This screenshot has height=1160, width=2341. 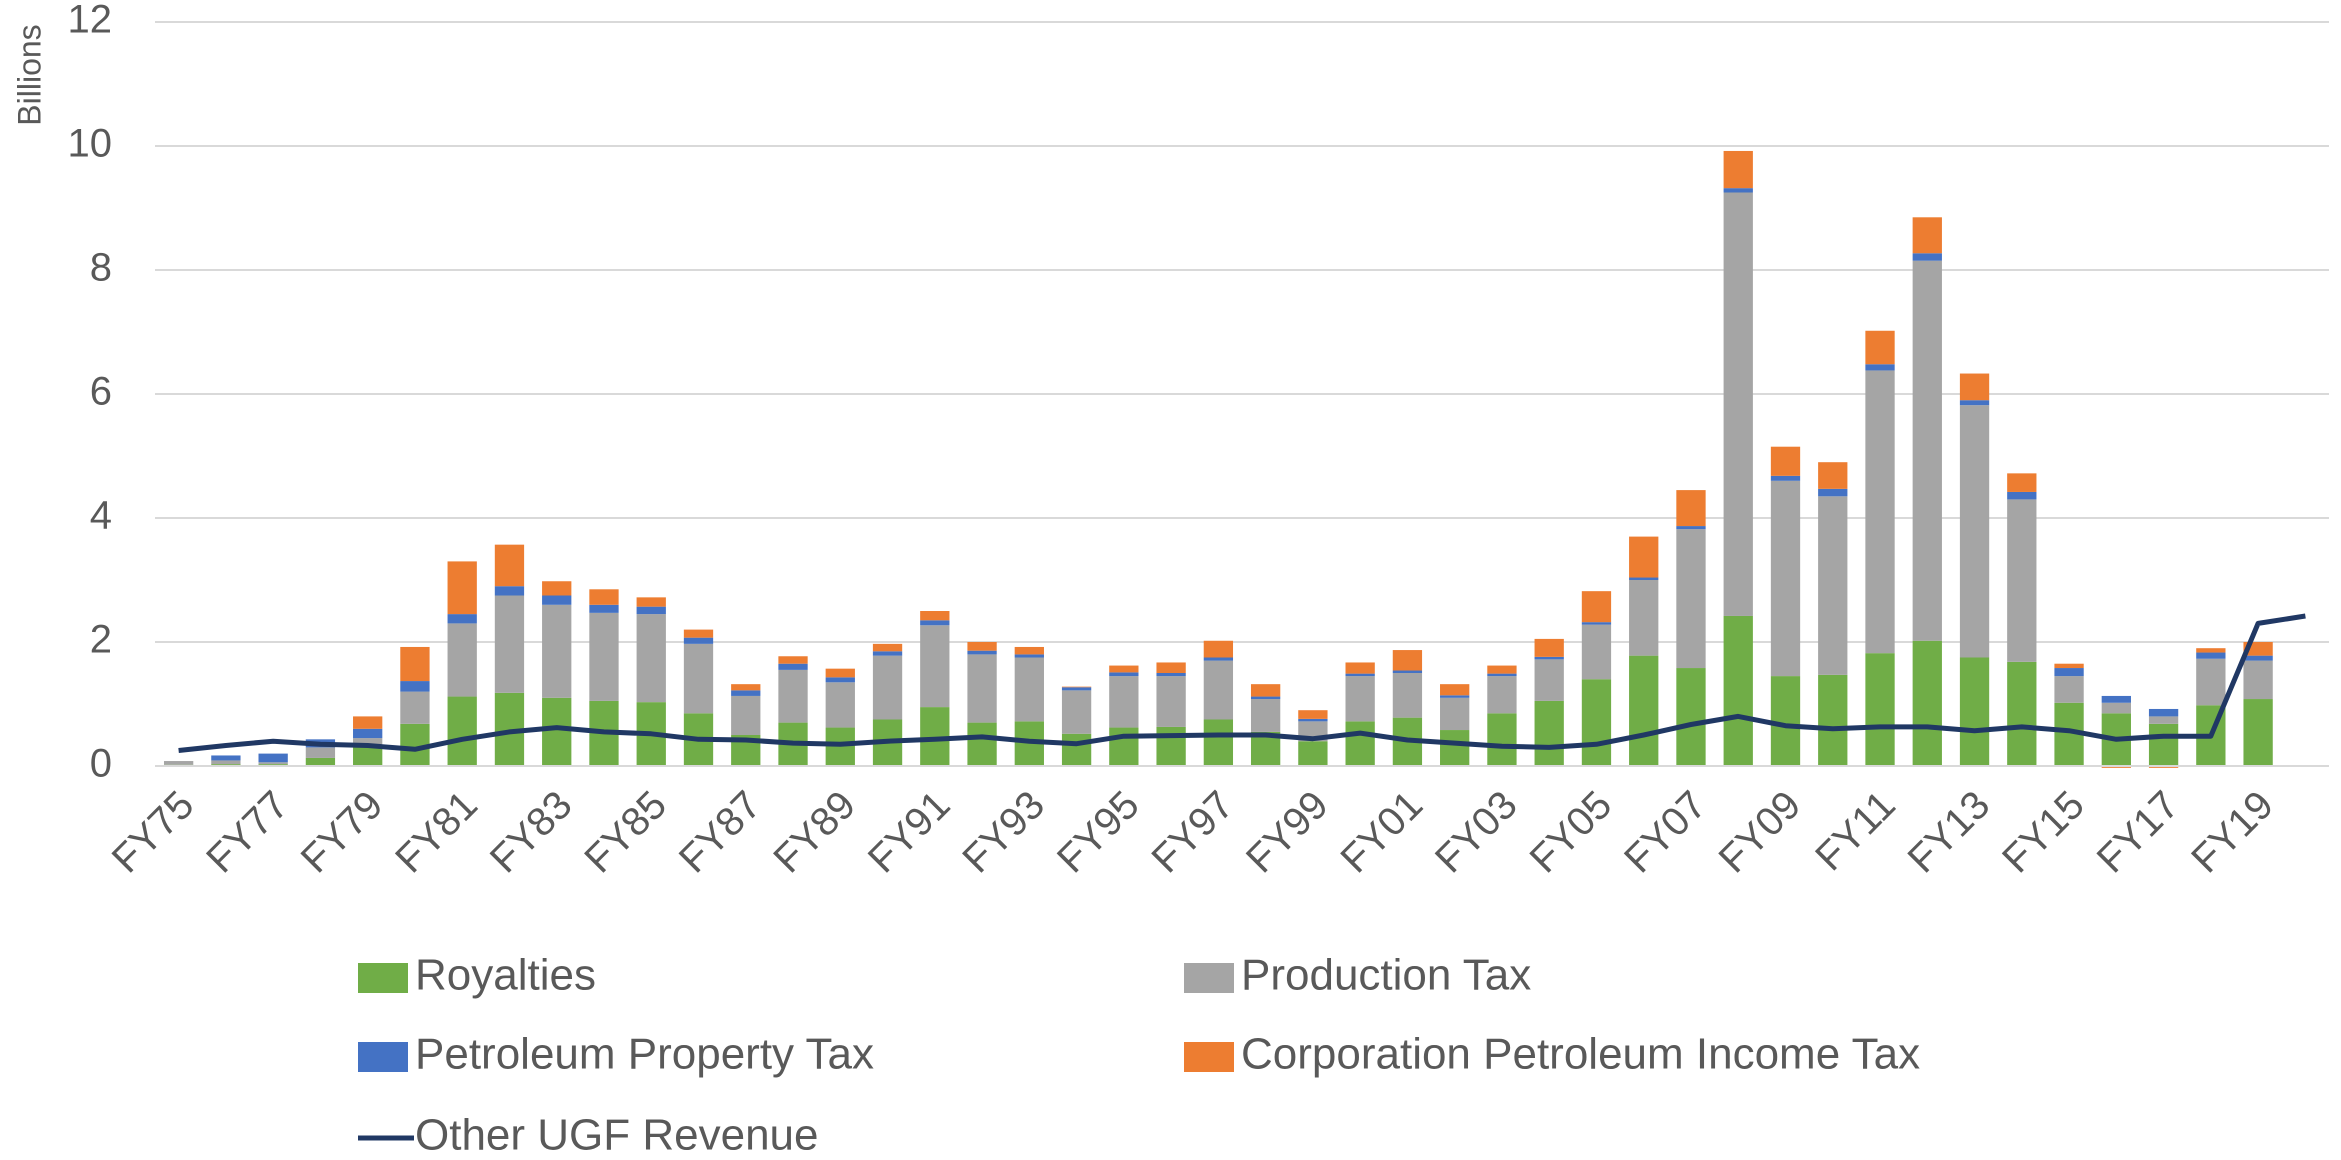 What do you see at coordinates (1855, 831) in the screenshot?
I see `x-tick-label: FY11` at bounding box center [1855, 831].